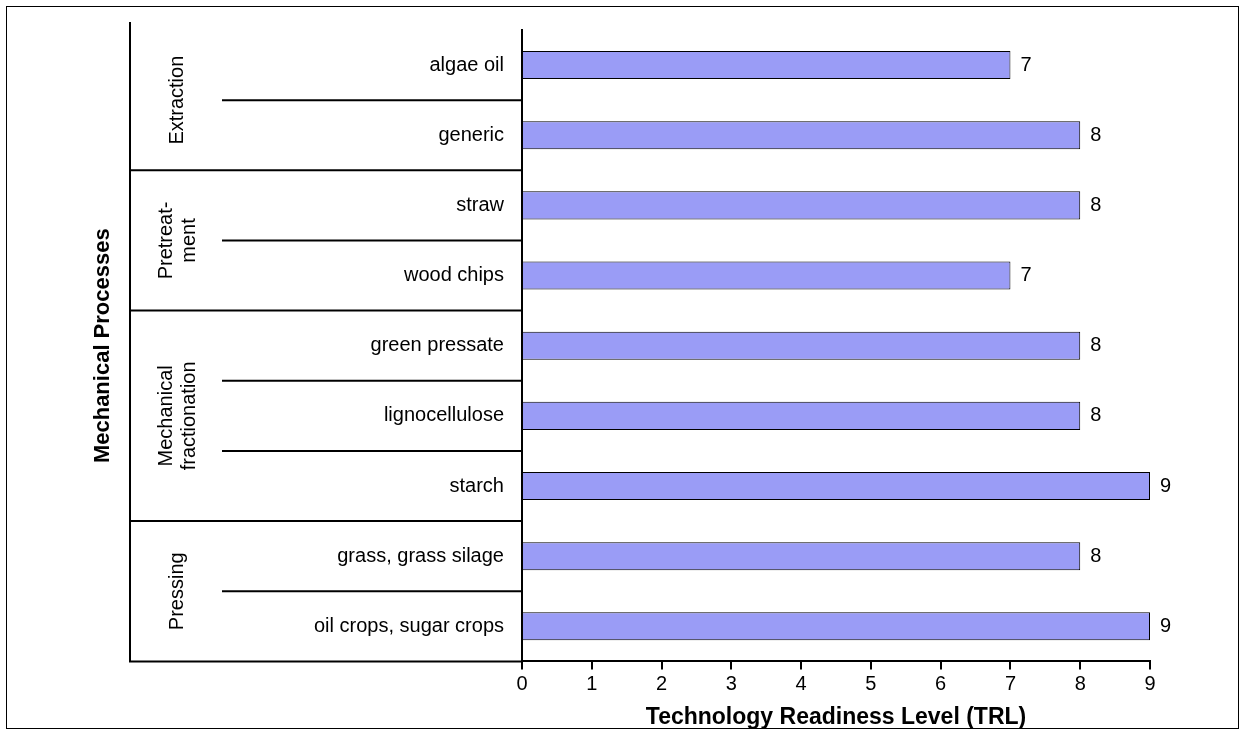 The image size is (1247, 735). Describe the element at coordinates (1010, 682) in the screenshot. I see `x-tick-label: 7` at that location.